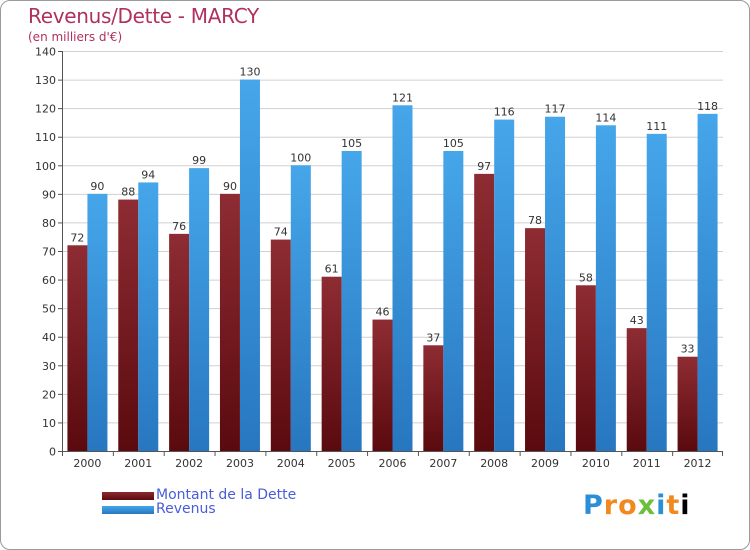 Image resolution: width=750 pixels, height=550 pixels. I want to click on legend-swatch-debt, so click(128, 496).